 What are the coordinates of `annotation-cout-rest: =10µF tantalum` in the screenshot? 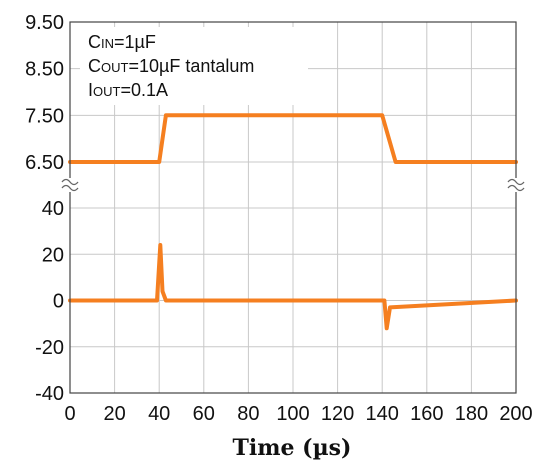 It's located at (191, 66).